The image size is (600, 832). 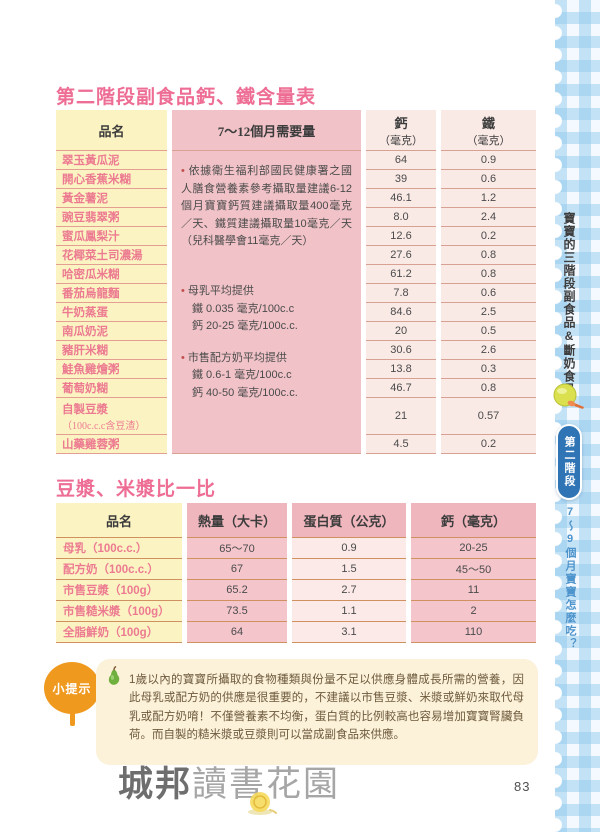 I want to click on food-name-cell: 牛奶蒸蛋, so click(x=111, y=312).